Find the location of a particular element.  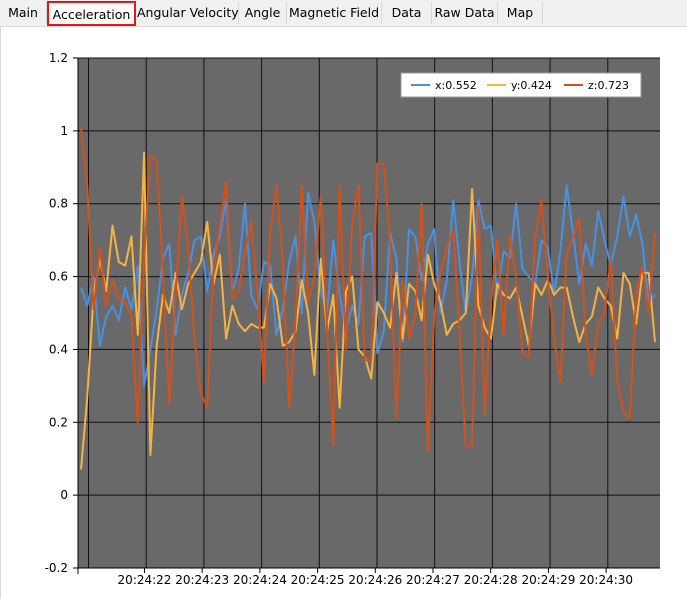

tab-magnetic-field: Magnetic Field is located at coordinates (334, 13).